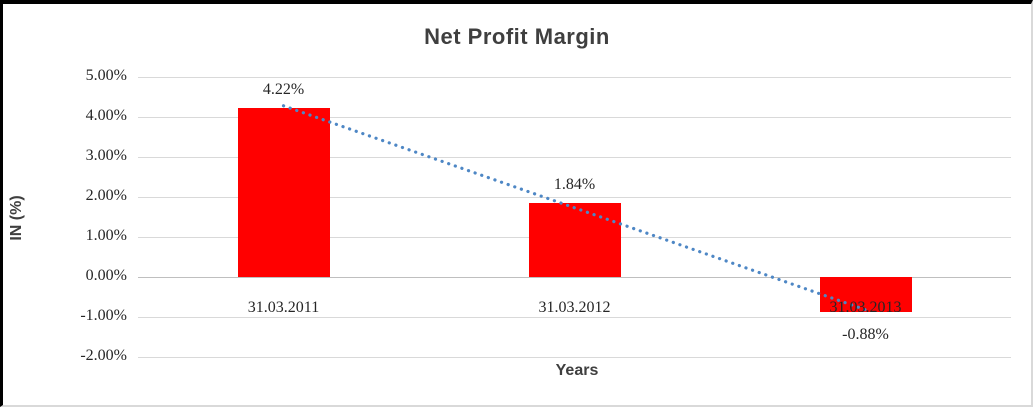 Image resolution: width=1033 pixels, height=407 pixels. I want to click on y-tick-label: 1.00%, so click(106, 235).